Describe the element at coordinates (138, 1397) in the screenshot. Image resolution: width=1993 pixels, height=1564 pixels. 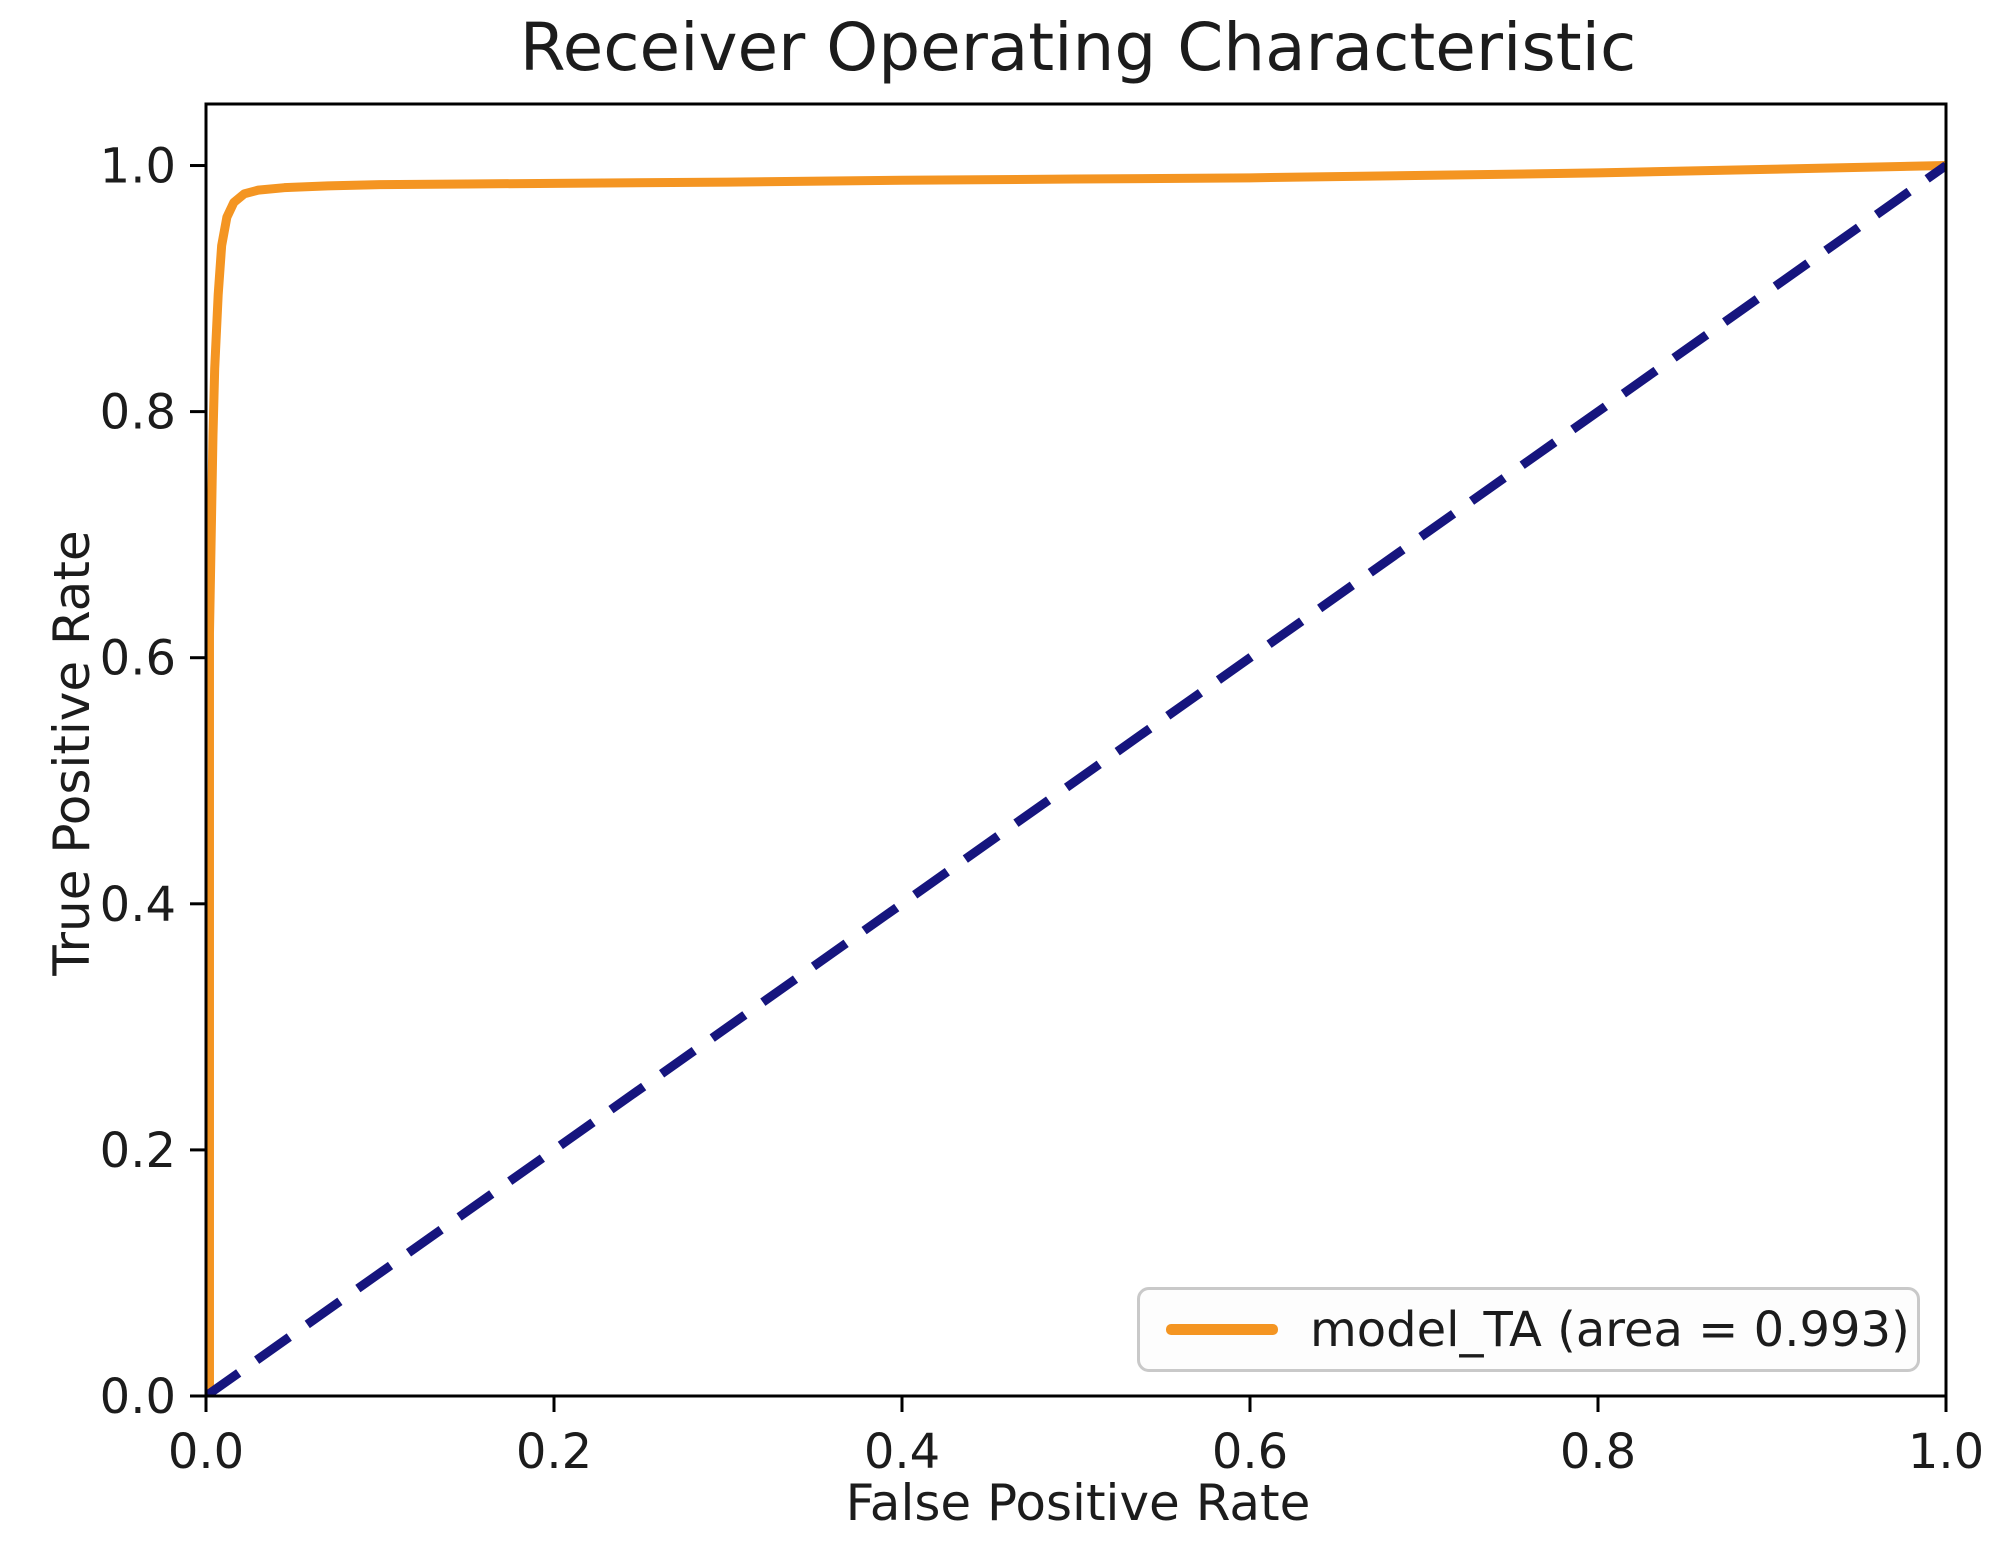
I see `y-tick-label: 0.0` at that location.